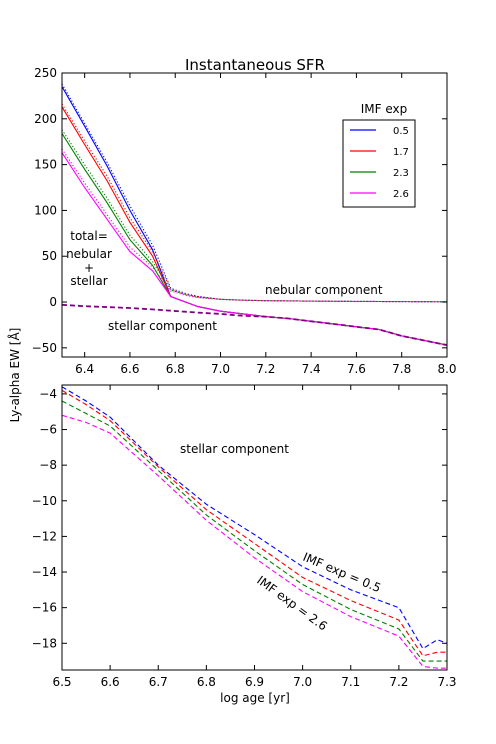  I want to click on bottom-x-tick-label: 6.9, so click(254, 682).